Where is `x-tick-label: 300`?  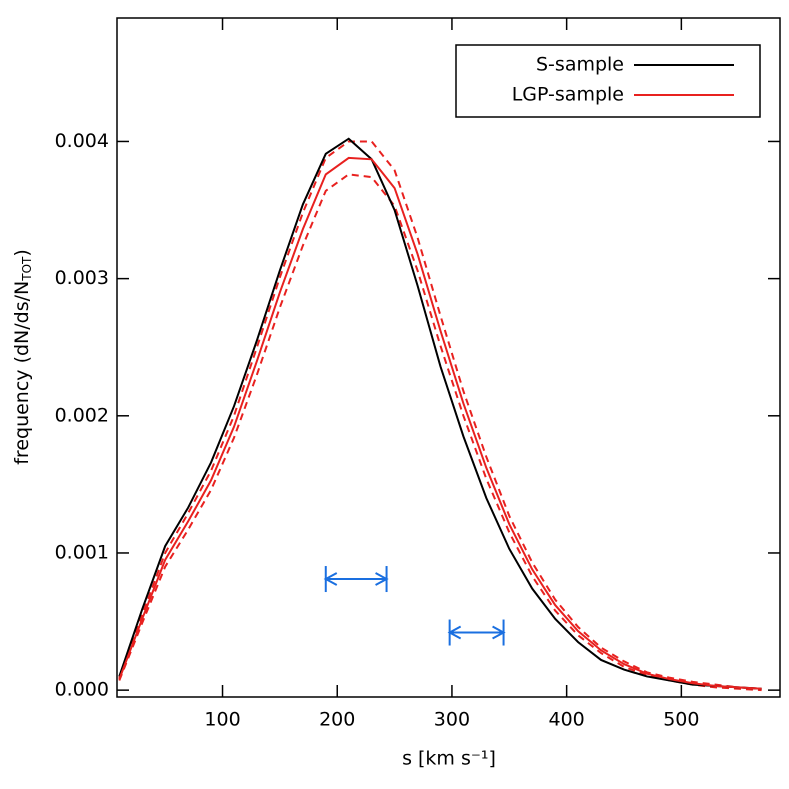
x-tick-label: 300 is located at coordinates (452, 720).